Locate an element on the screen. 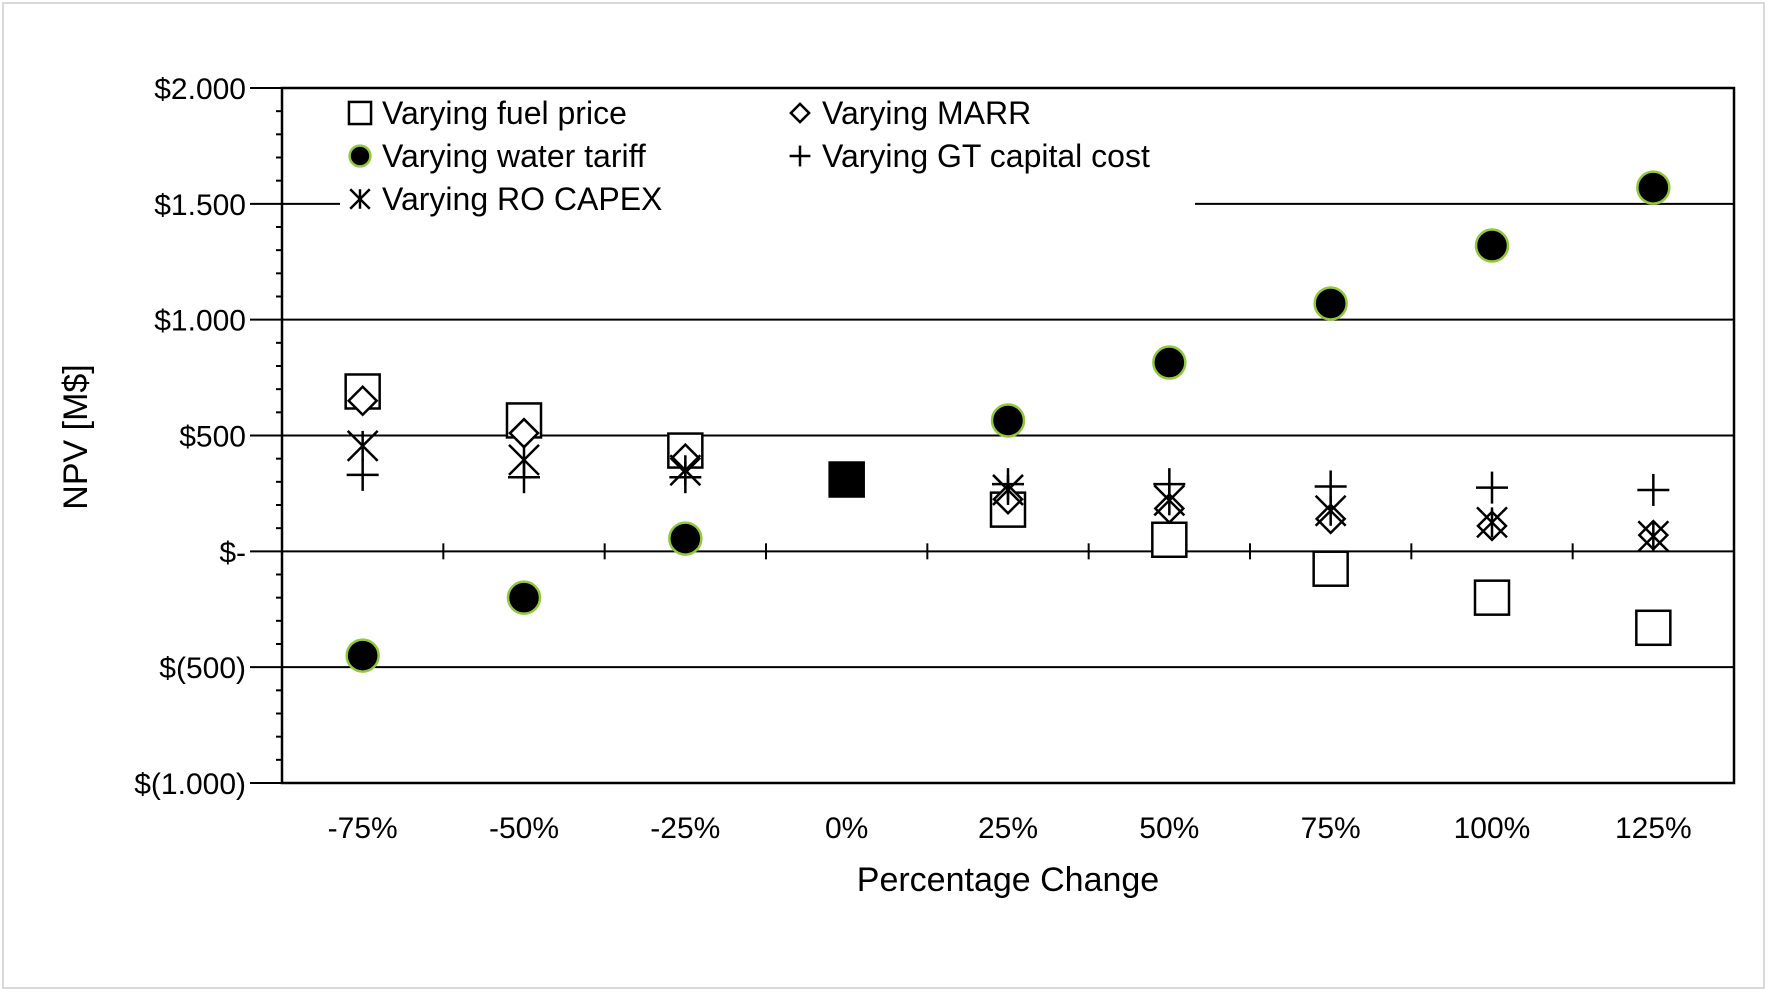  legend-item: Varying MARR is located at coordinates (910, 113).